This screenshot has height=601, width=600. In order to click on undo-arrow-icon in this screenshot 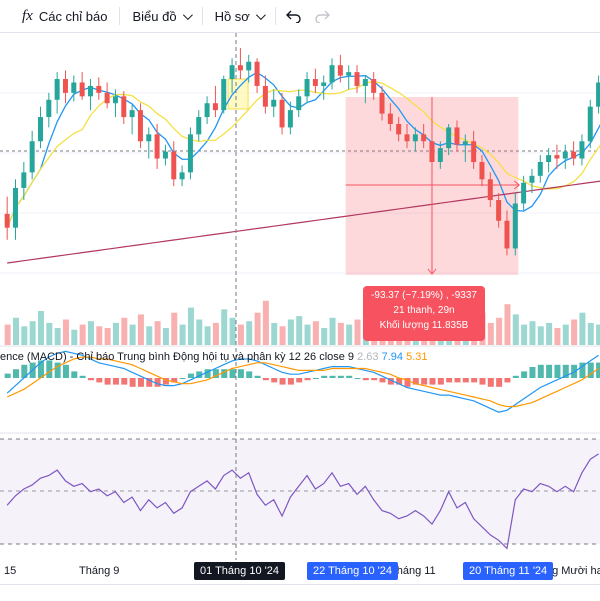, I will do `click(293, 16)`.